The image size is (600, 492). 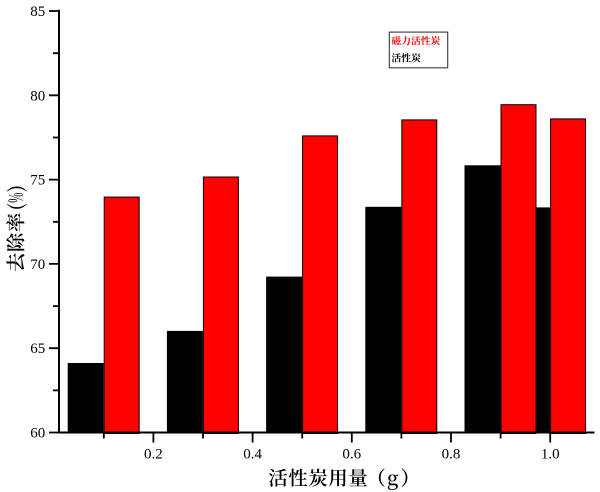 I want to click on svg-text: 70, so click(x=37, y=265).